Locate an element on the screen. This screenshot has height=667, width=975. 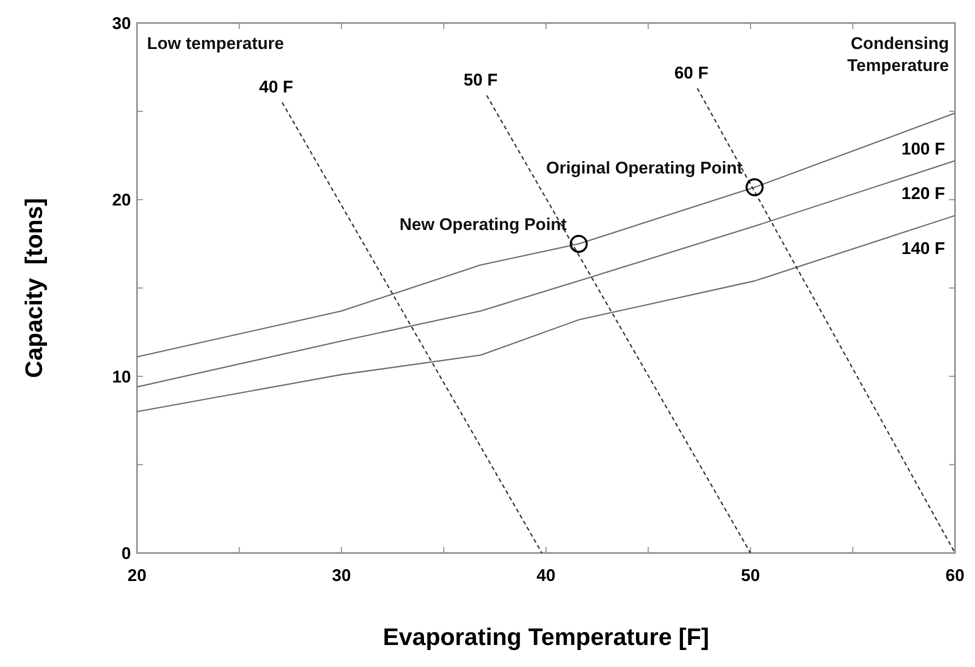
series-label: 140 F is located at coordinates (923, 248).